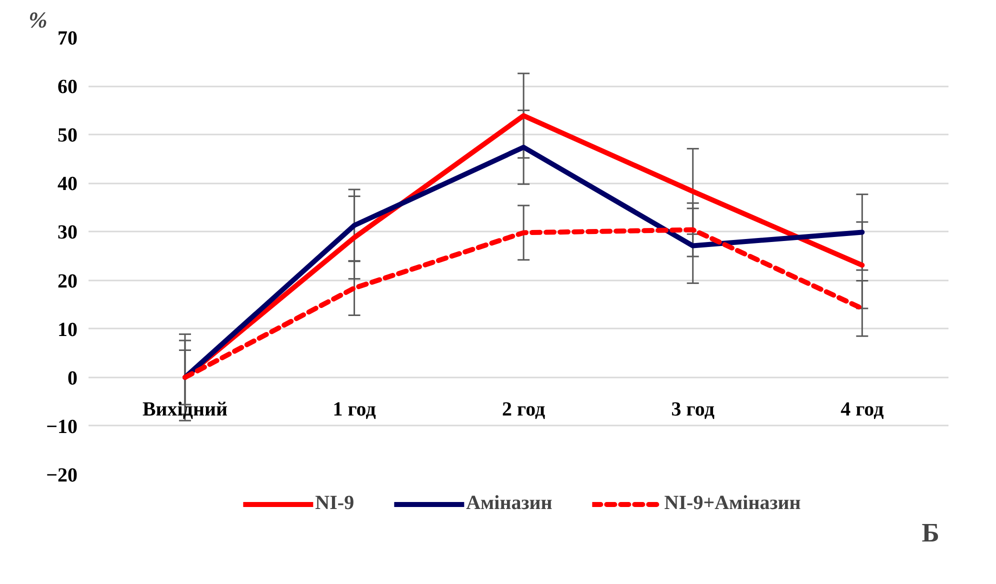  I want to click on y-tick-label: −20, so click(62, 475).